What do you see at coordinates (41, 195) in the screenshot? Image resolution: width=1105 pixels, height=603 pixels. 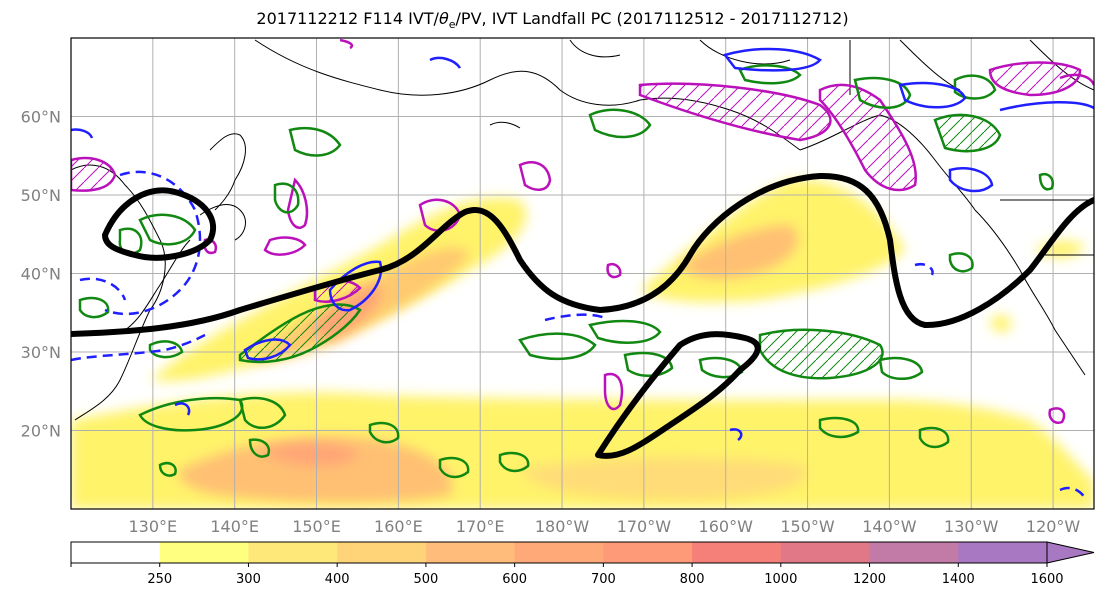 I see `latitude-tick-label: 50°N` at bounding box center [41, 195].